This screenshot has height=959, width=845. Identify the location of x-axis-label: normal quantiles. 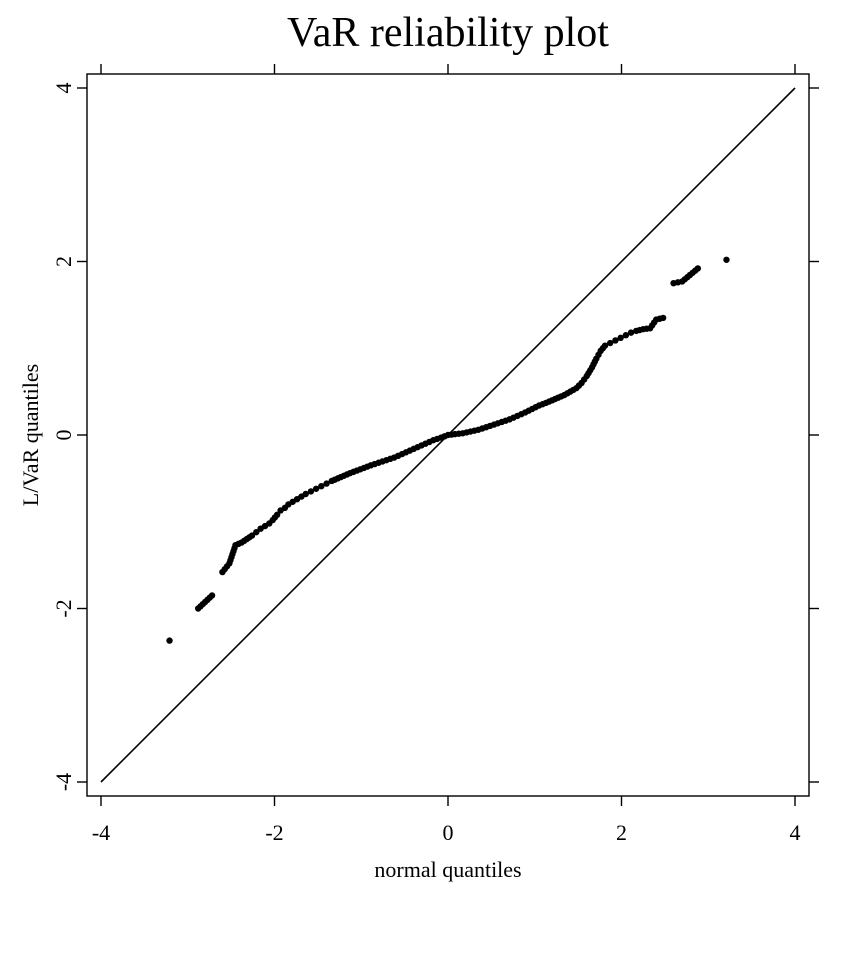
(447, 869).